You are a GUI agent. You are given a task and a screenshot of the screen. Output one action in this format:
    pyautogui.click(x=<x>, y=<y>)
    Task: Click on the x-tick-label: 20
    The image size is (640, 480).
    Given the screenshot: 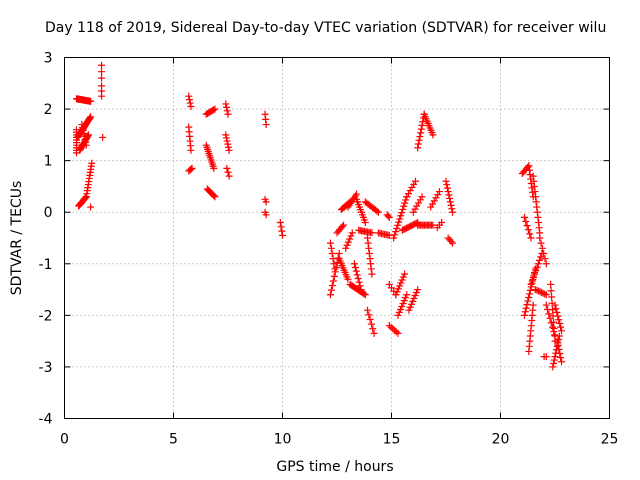 What is the action you would take?
    pyautogui.click(x=501, y=440)
    